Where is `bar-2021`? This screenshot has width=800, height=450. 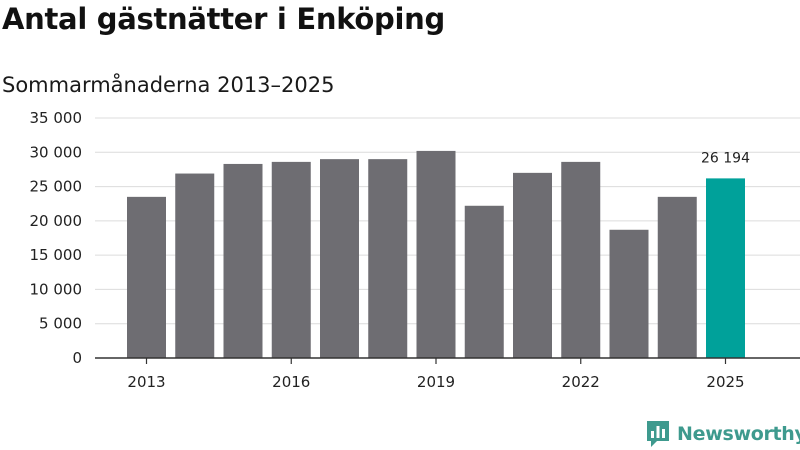
bar-2021 is located at coordinates (532, 265).